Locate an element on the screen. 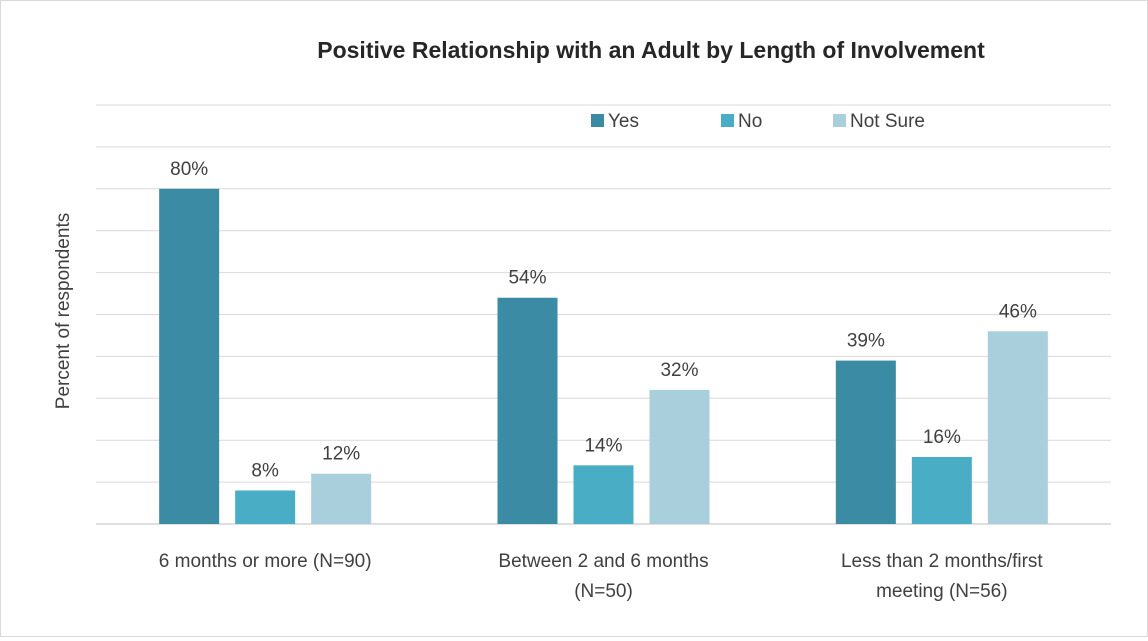 This screenshot has width=1148, height=641. data-label: 32% is located at coordinates (679, 370).